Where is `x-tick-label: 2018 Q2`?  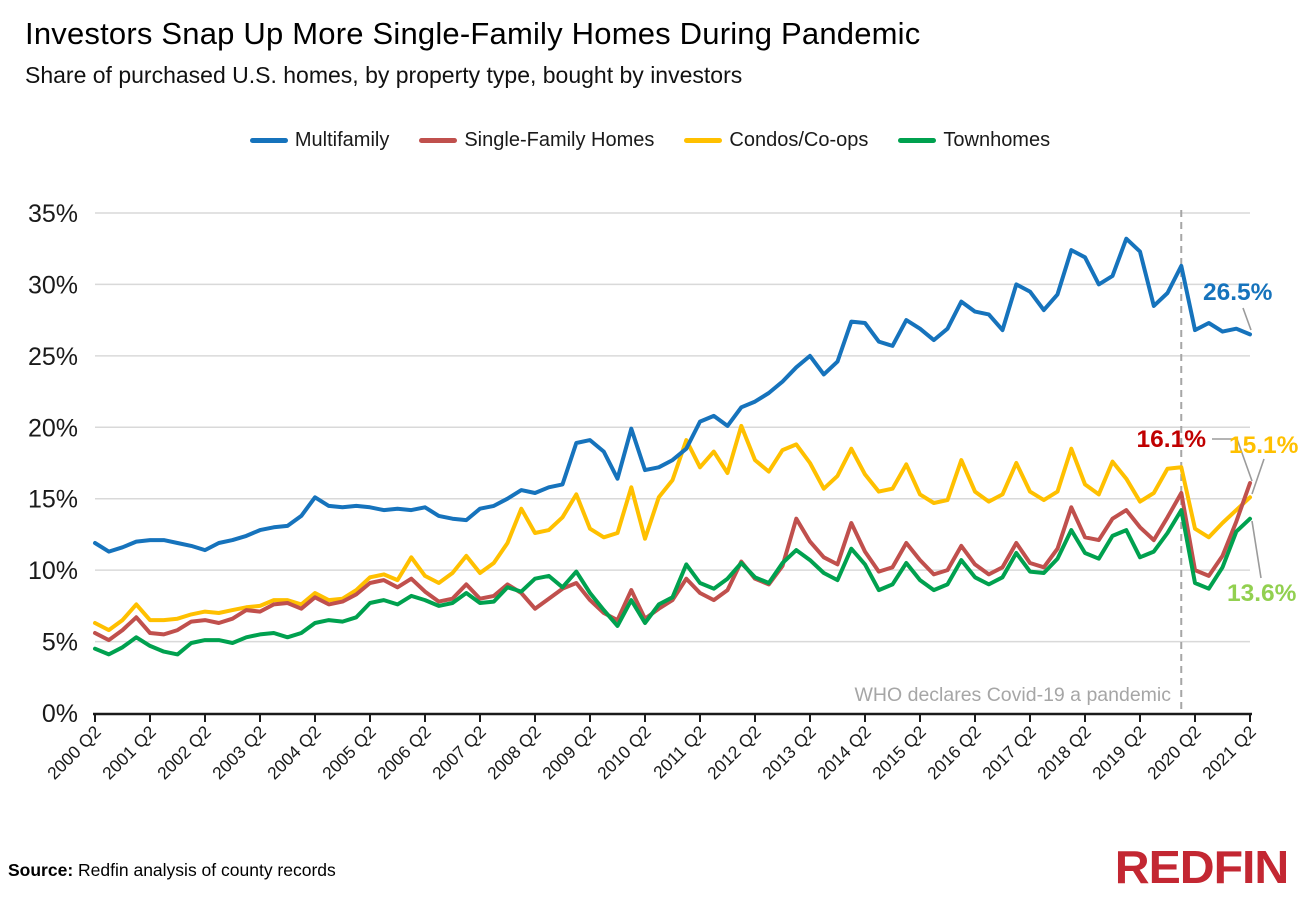
x-tick-label: 2018 Q2 is located at coordinates (1064, 753).